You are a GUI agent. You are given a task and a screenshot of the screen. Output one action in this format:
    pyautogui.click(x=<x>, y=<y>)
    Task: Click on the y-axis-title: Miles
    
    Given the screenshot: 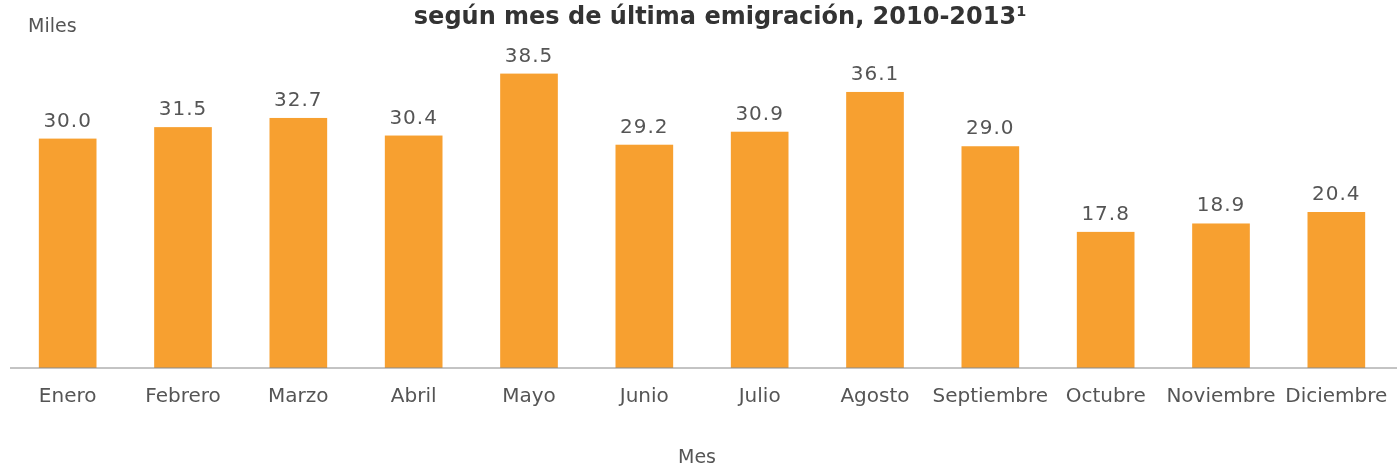 What is the action you would take?
    pyautogui.click(x=52, y=25)
    